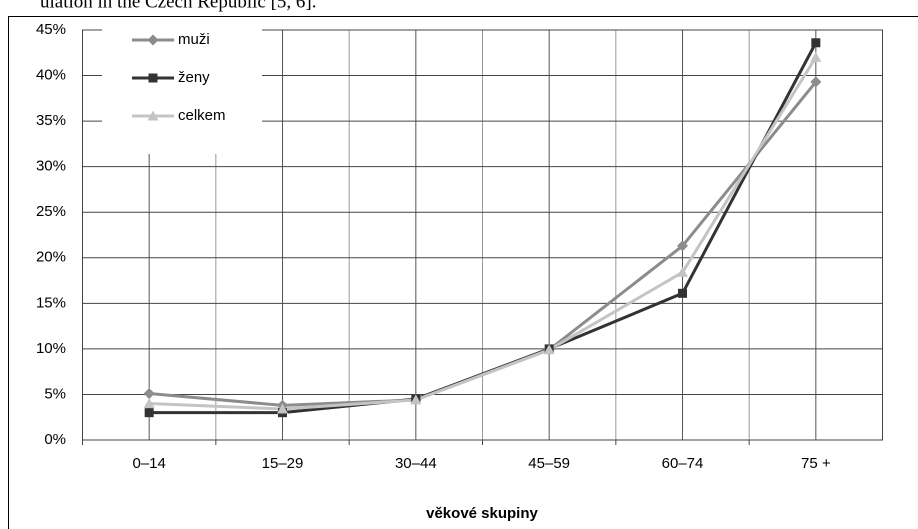 This screenshot has height=529, width=918. What do you see at coordinates (182, 88) in the screenshot?
I see `legend-box` at bounding box center [182, 88].